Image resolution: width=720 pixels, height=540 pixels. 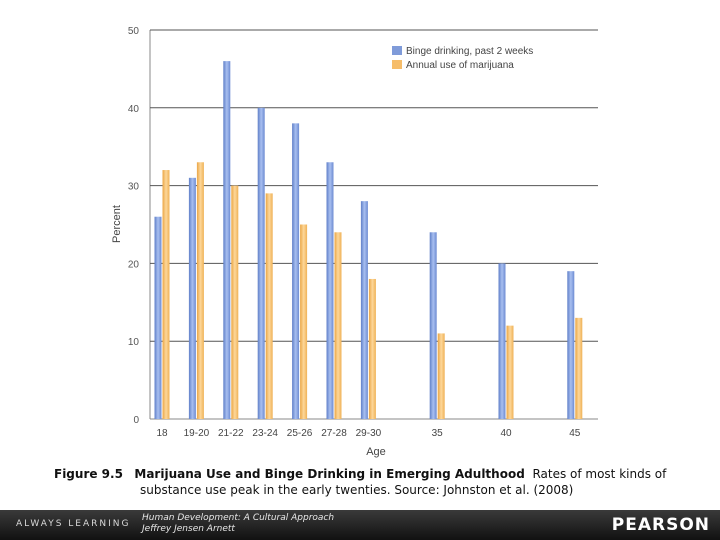 I want to click on x-tick-label: 19-20, so click(x=197, y=433).